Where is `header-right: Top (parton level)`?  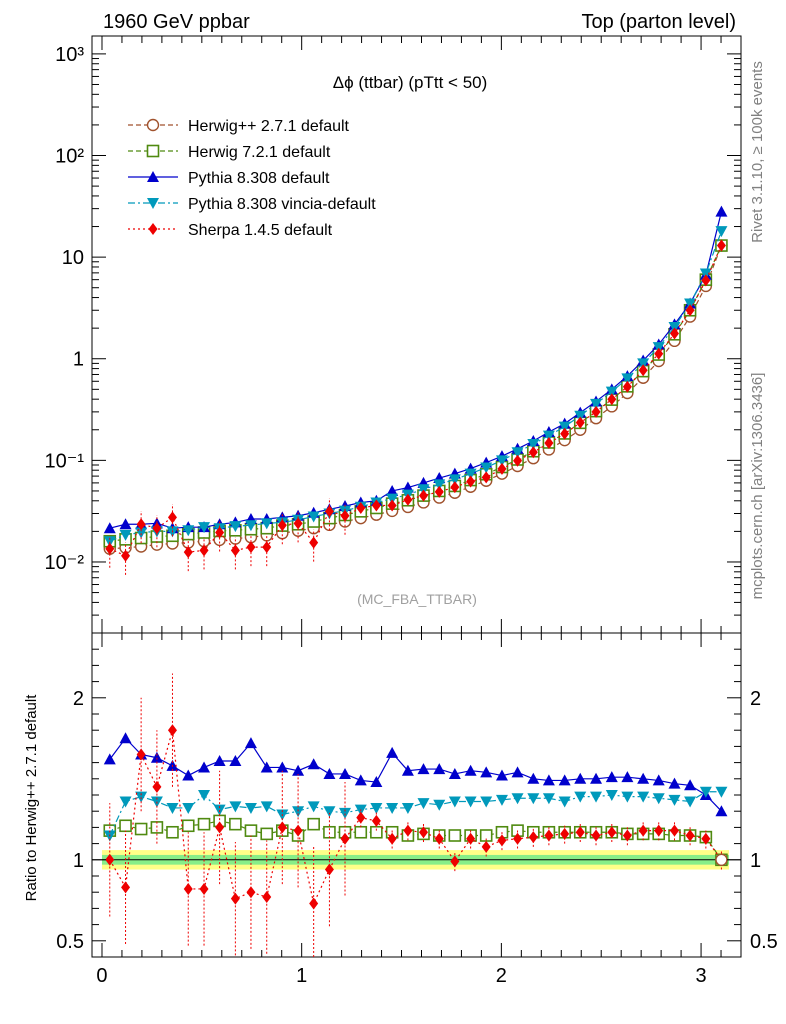 header-right: Top (parton level) is located at coordinates (658, 22).